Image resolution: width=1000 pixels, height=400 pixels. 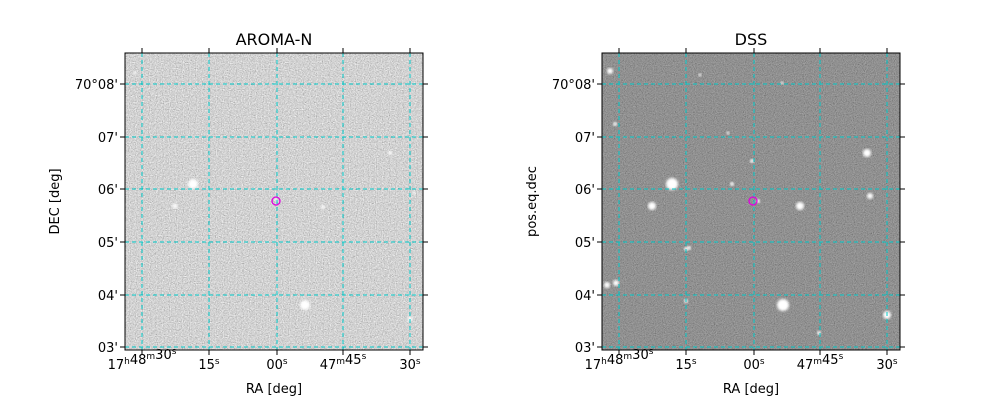 I want to click on panel-title: DSS, so click(x=751, y=39).